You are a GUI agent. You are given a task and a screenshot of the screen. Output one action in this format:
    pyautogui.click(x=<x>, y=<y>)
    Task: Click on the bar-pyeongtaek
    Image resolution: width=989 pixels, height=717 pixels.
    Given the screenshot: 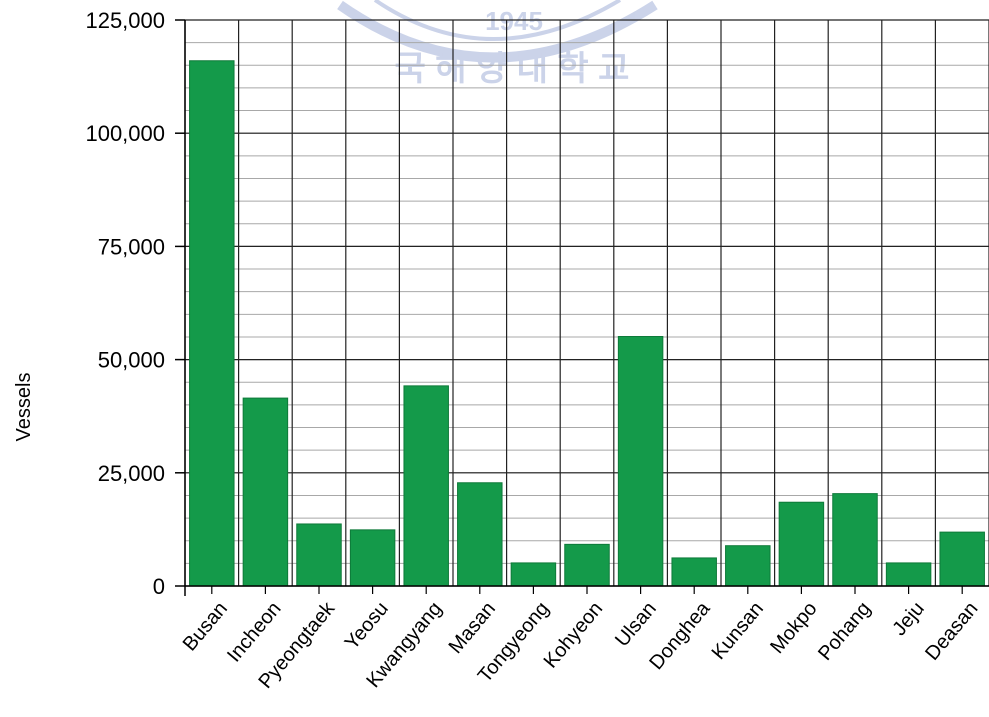 What is the action you would take?
    pyautogui.click(x=319, y=555)
    